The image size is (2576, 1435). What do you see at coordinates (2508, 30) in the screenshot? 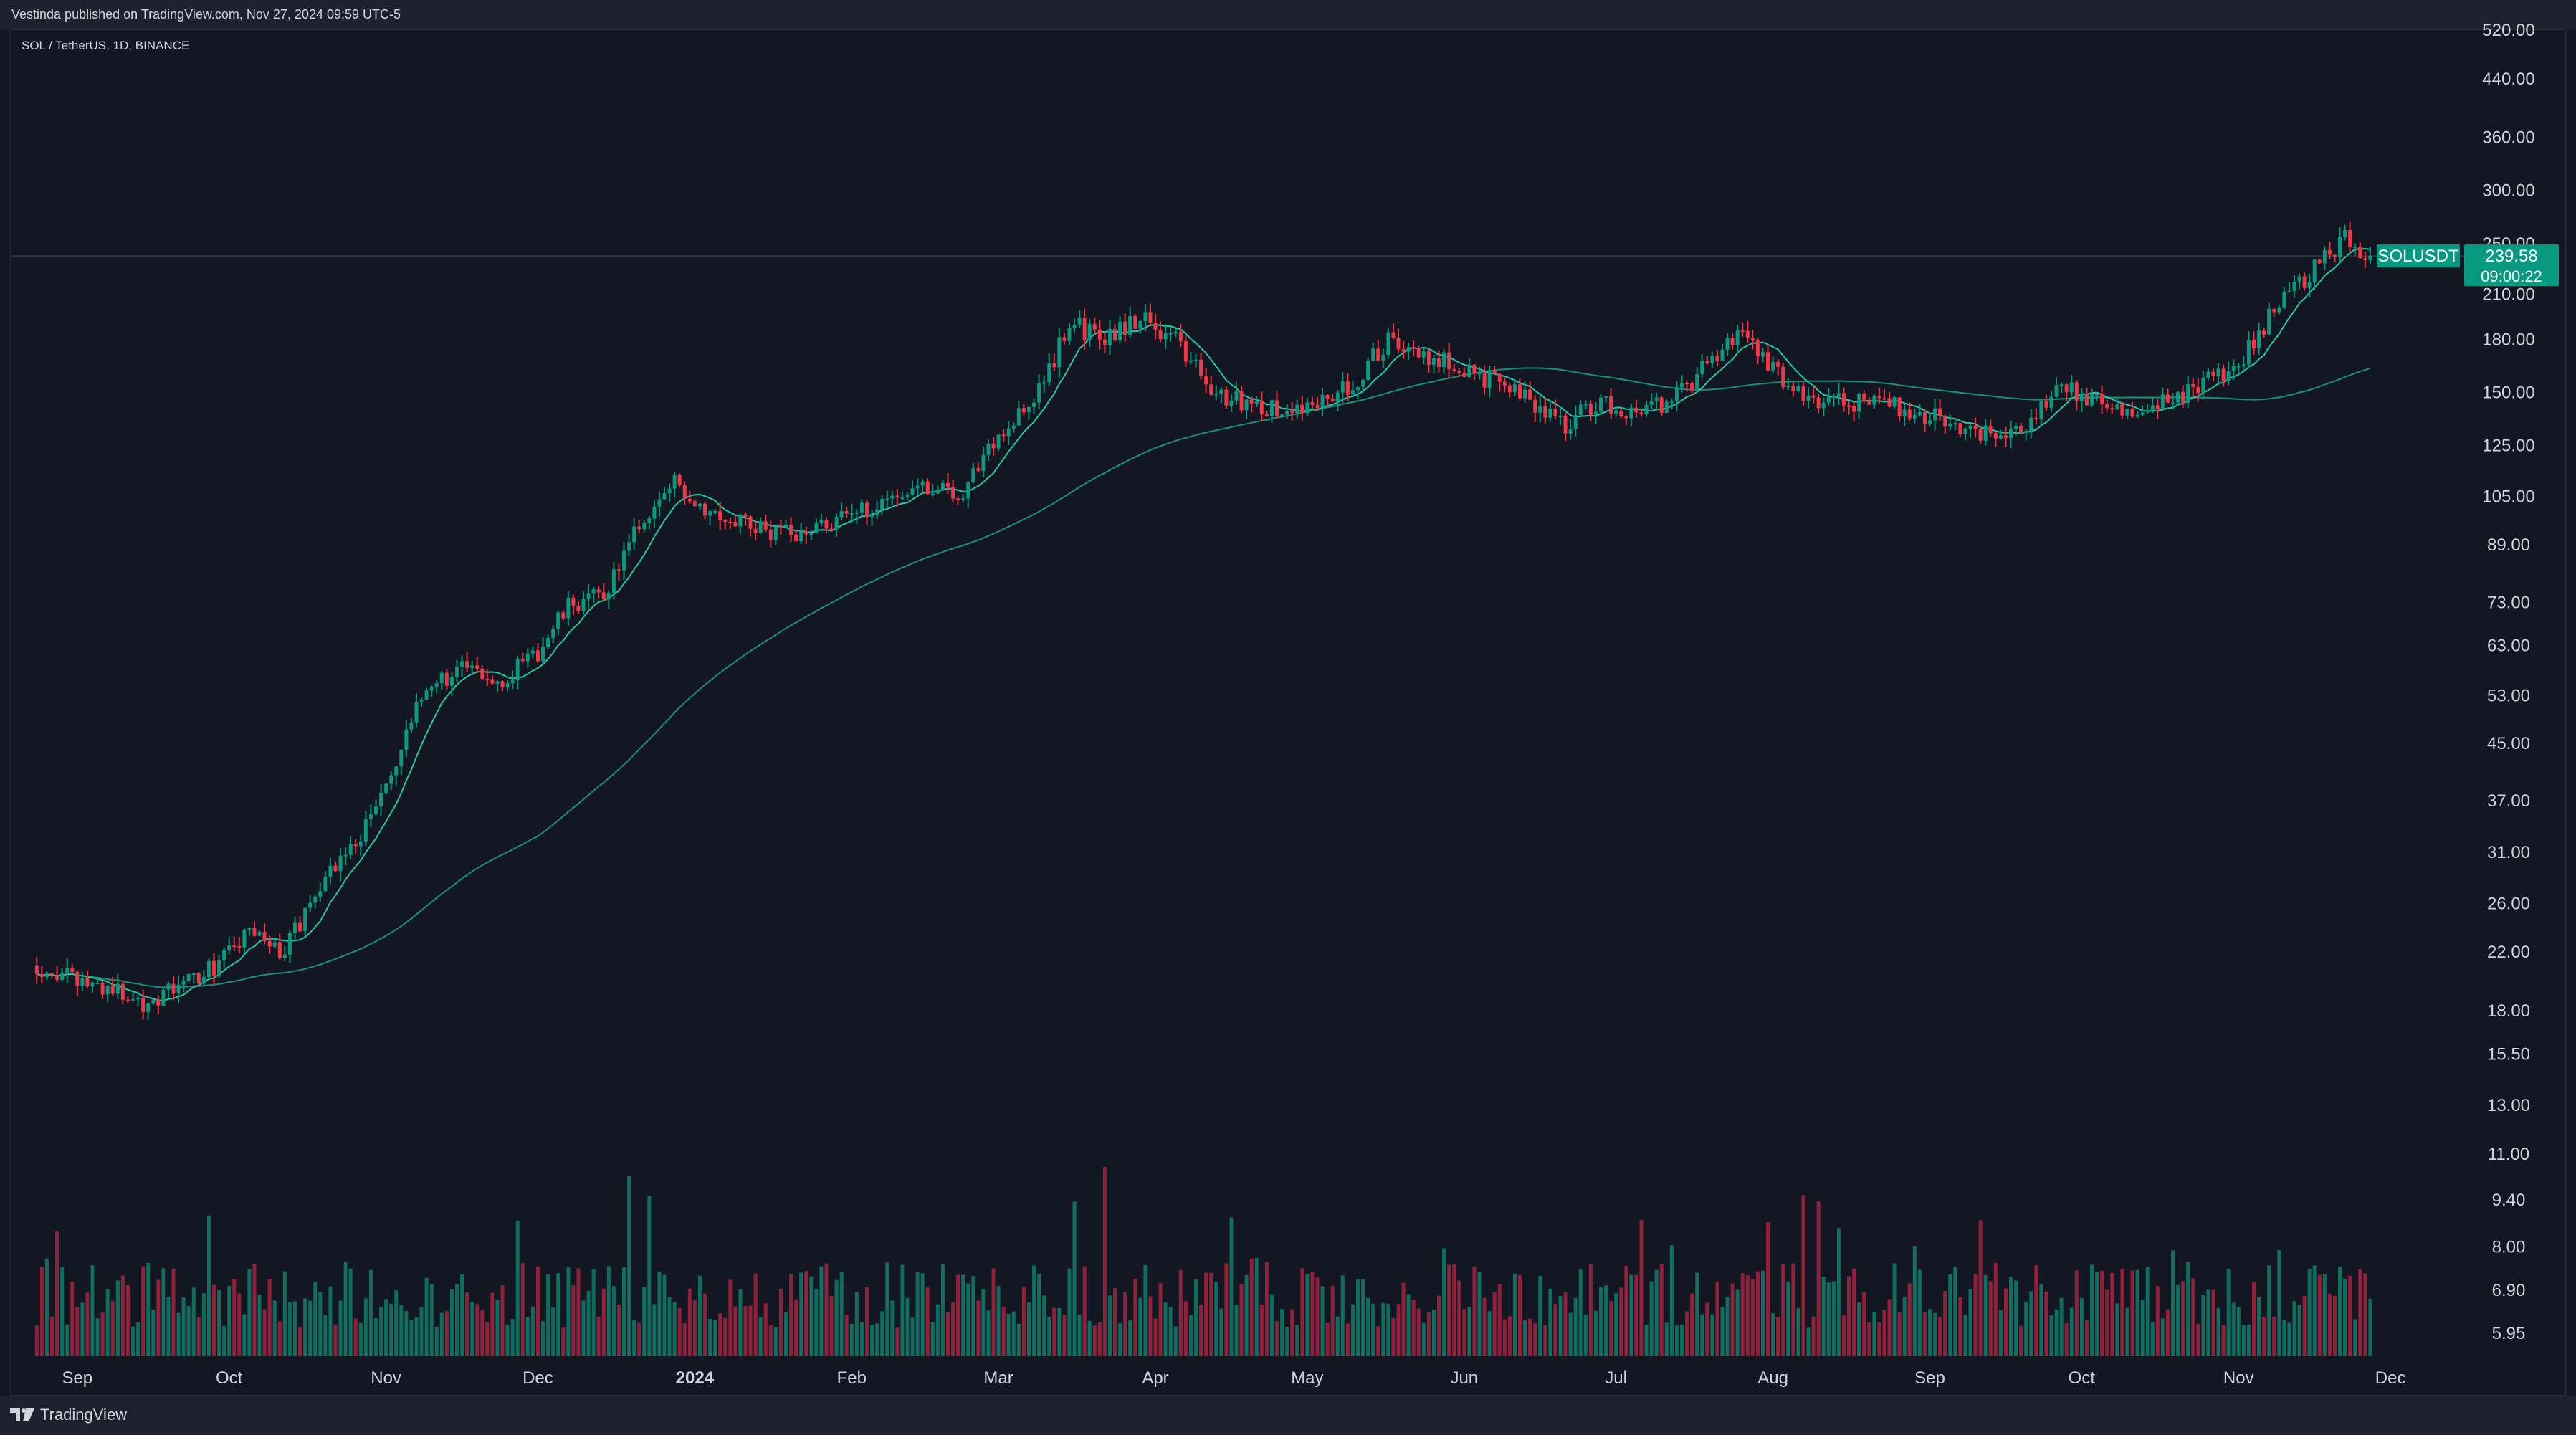
I see `y-tick-label: 520.00` at bounding box center [2508, 30].